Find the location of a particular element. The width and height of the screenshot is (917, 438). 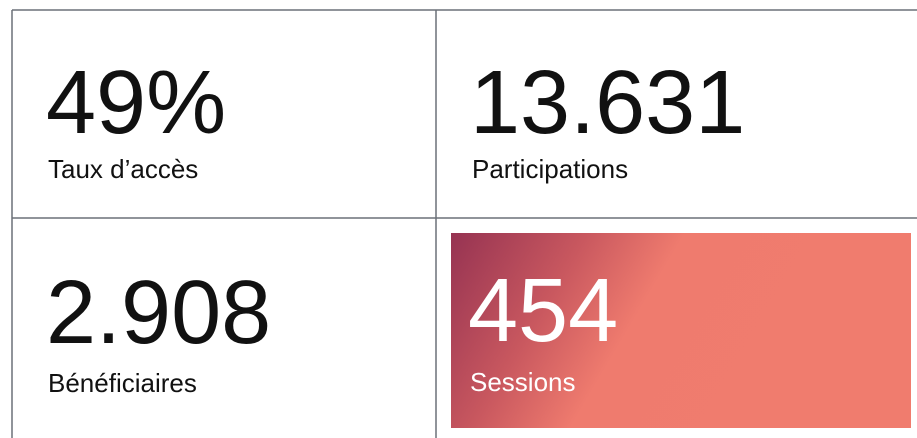

kpi-label: Bénéficiaires is located at coordinates (122, 383).